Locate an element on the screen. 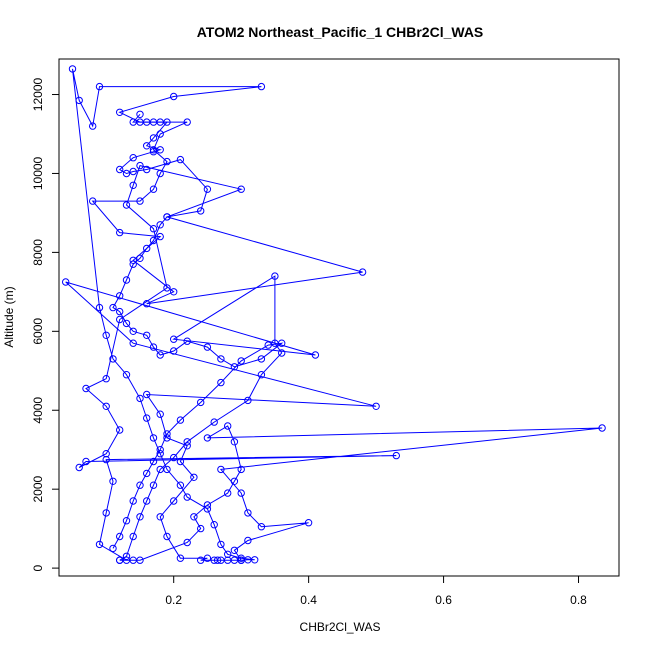 The image size is (650, 650). y-tick-label: 0 is located at coordinates (38, 567).